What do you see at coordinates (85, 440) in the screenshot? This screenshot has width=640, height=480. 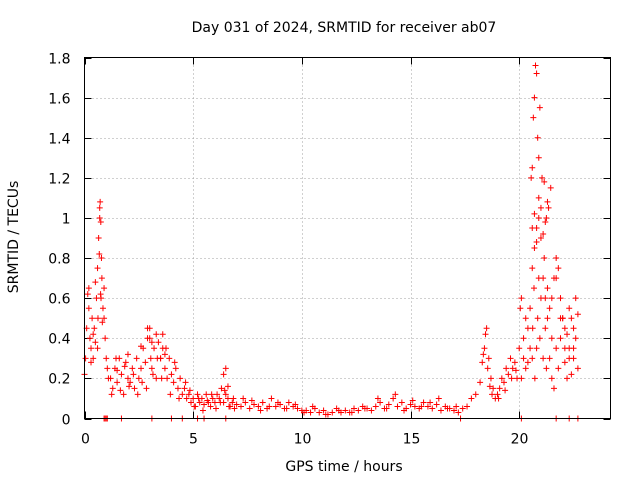 I see `x-tick-label: 0` at bounding box center [85, 440].